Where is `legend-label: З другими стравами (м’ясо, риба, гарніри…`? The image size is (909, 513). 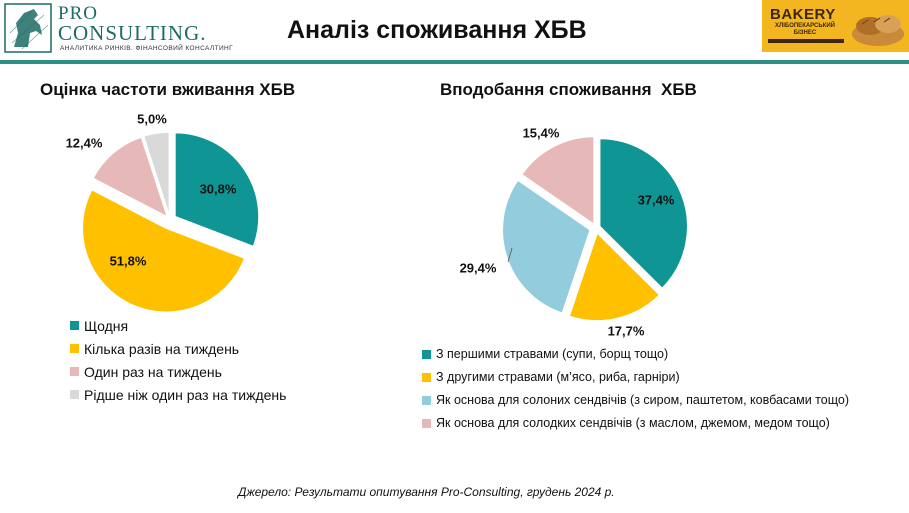 legend-label: З другими стравами (м’ясо, риба, гарніри… is located at coordinates (558, 377).